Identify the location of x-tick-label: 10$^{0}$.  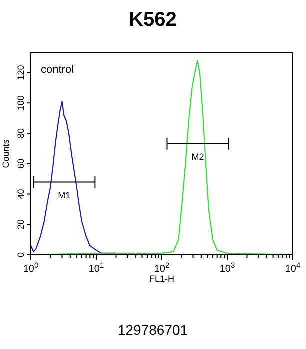
(31, 267).